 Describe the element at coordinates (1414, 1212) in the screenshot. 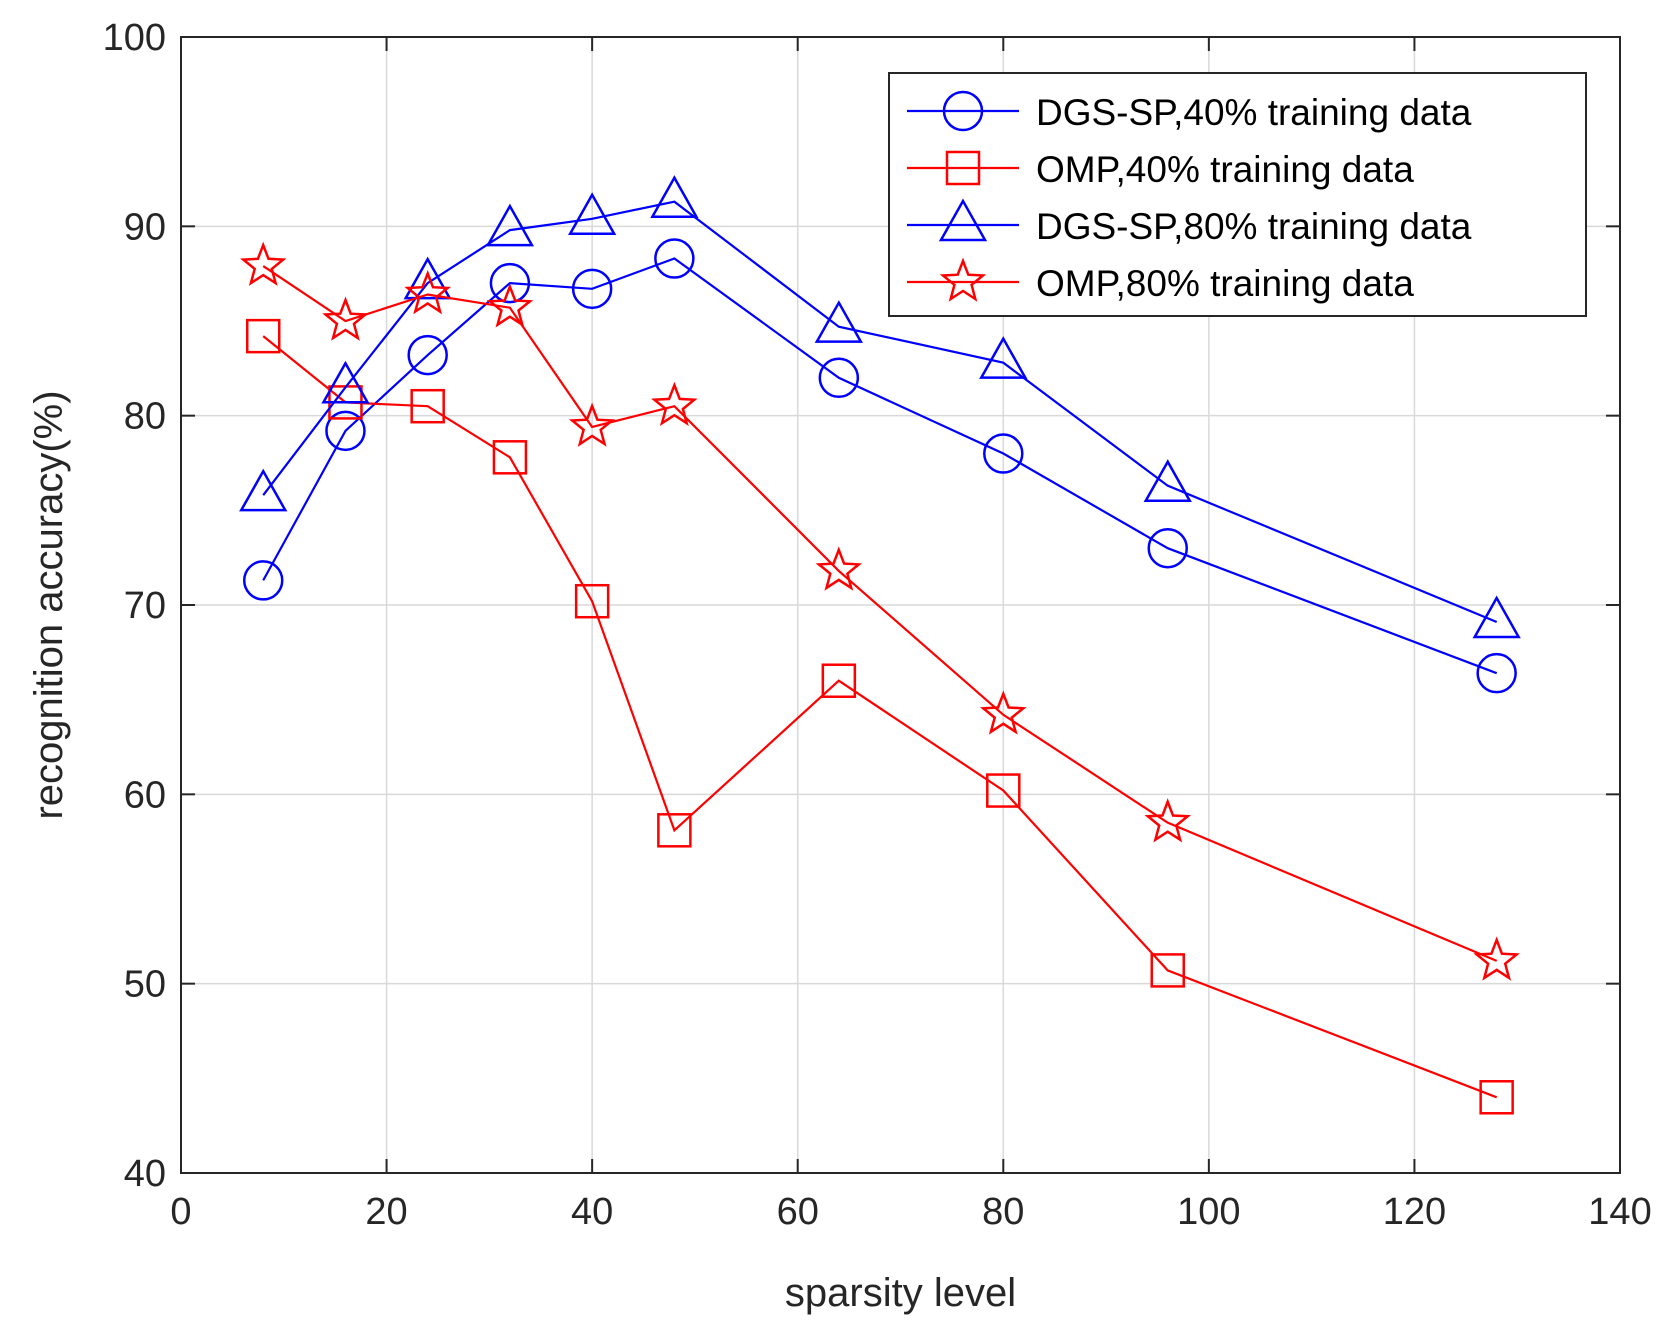

I see `x-tick-label: 120` at that location.